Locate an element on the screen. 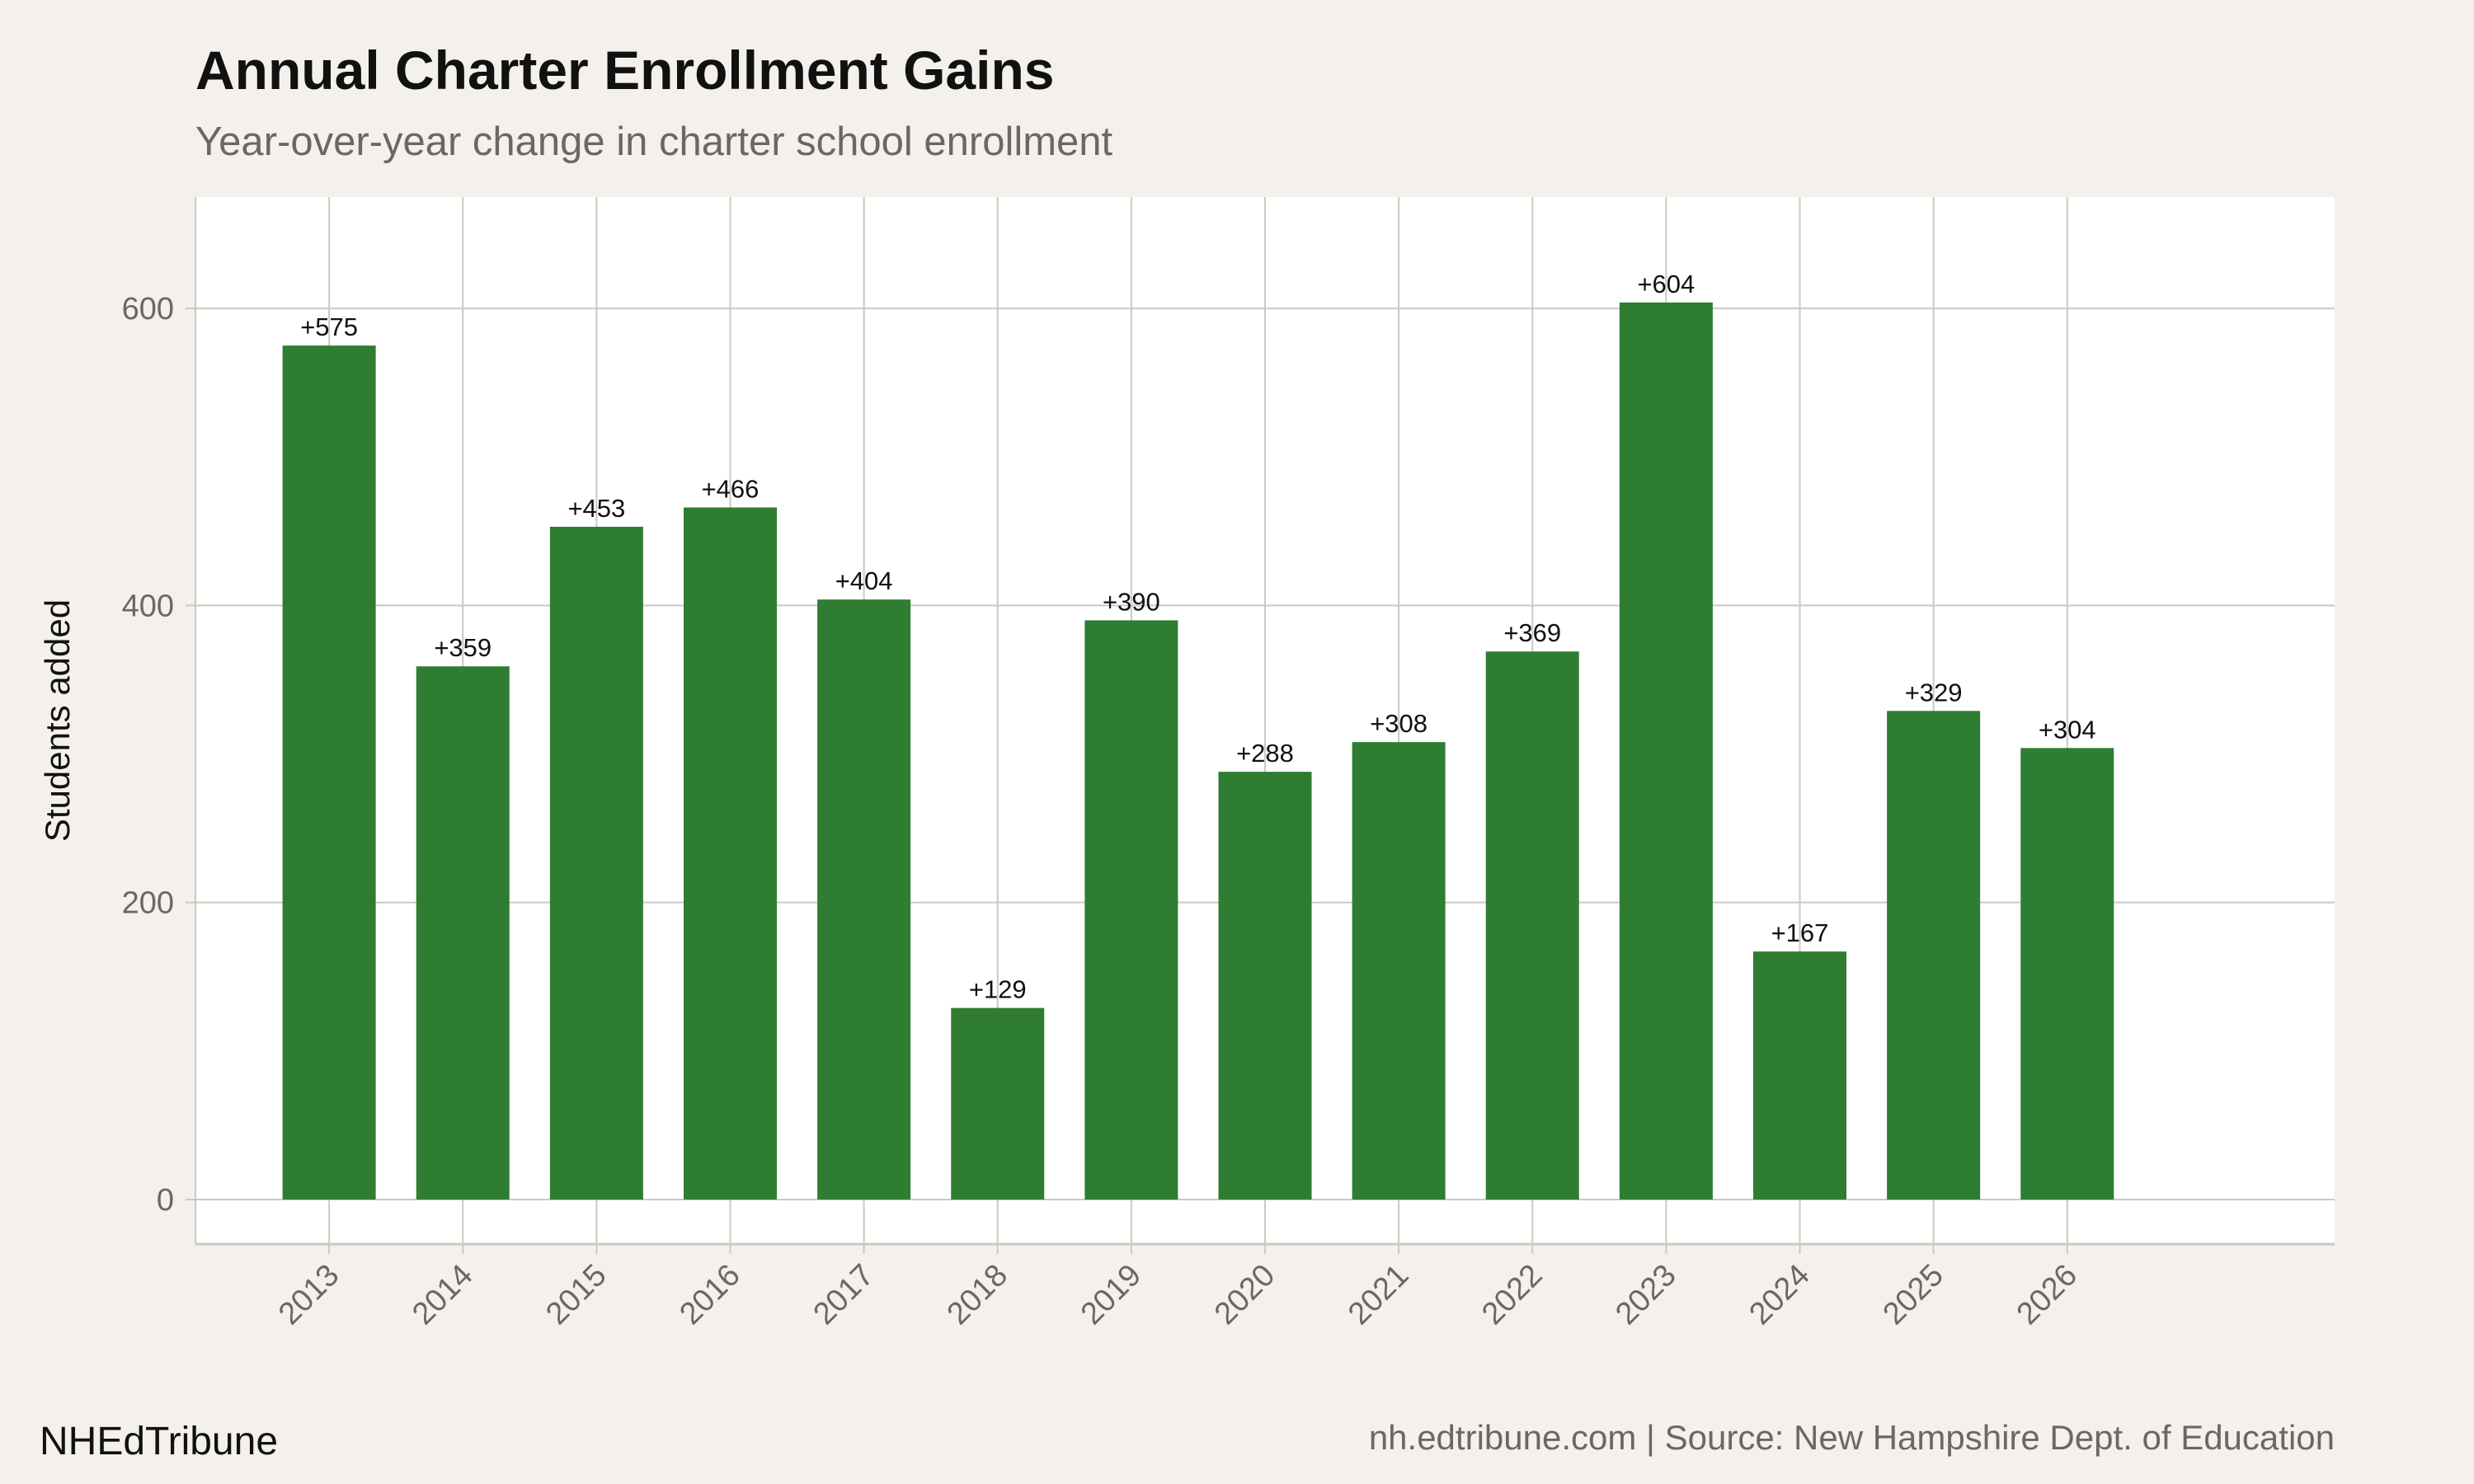  bar-2020 is located at coordinates (1265, 986).